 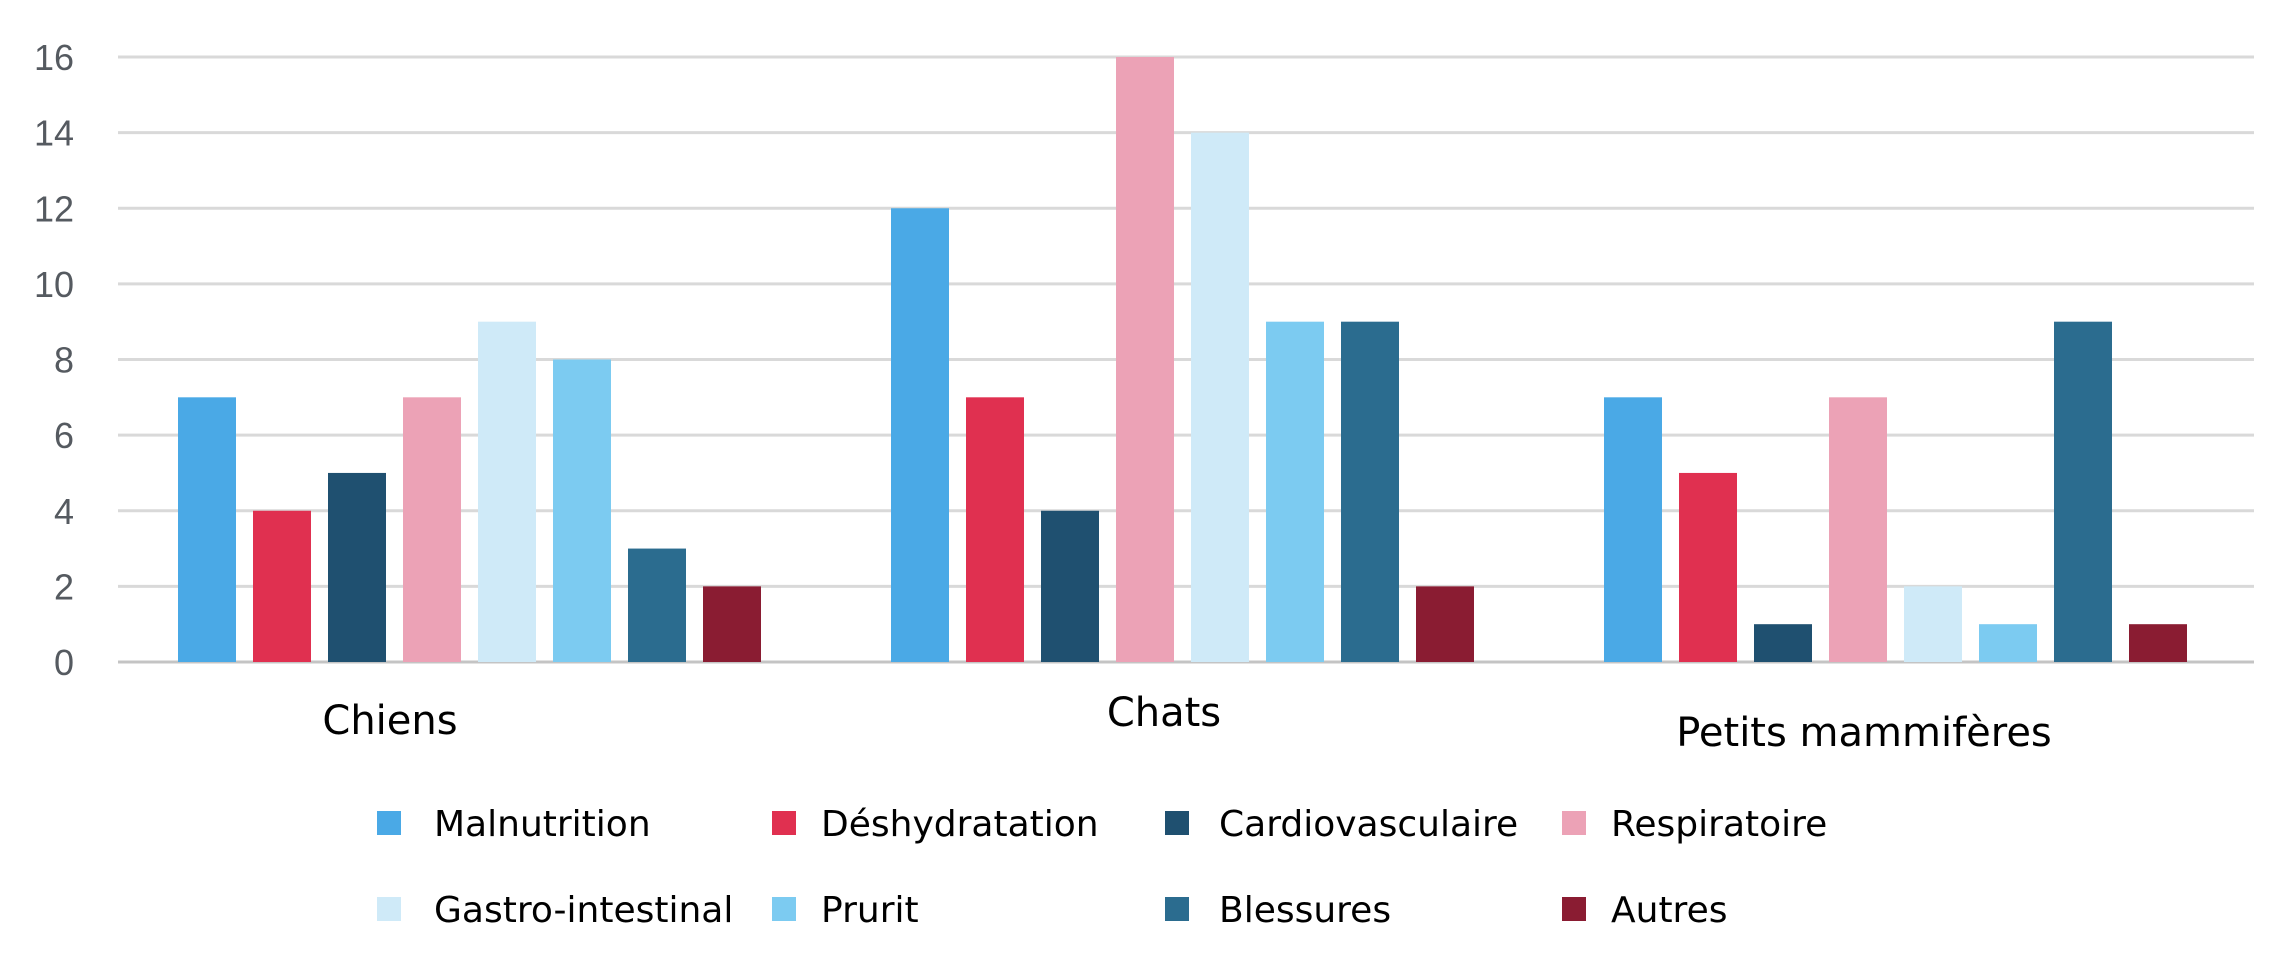 What do you see at coordinates (64, 586) in the screenshot?
I see `y-tick-label: 2` at bounding box center [64, 586].